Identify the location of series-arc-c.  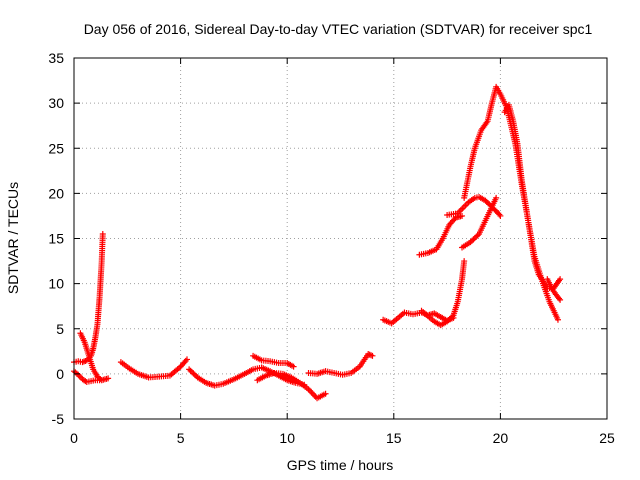
(94, 357).